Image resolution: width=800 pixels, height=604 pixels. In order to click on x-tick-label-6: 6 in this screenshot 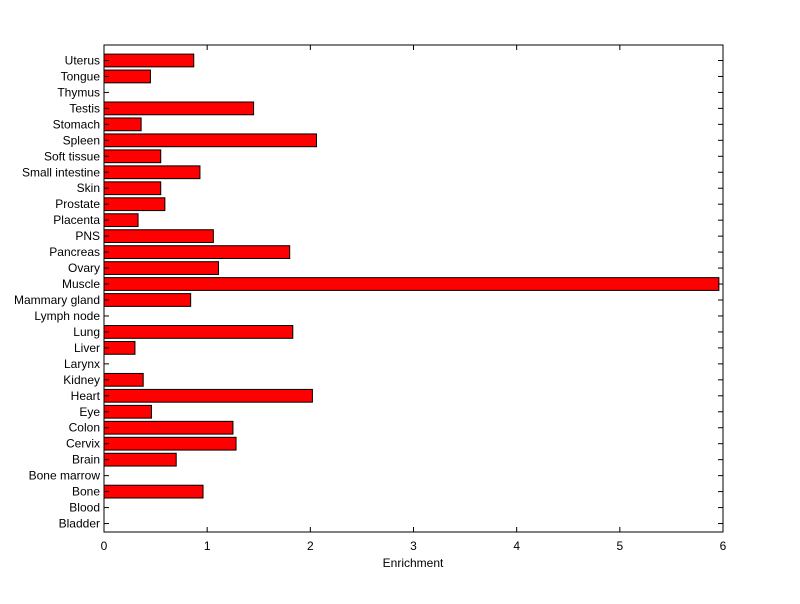, I will do `click(723, 546)`.